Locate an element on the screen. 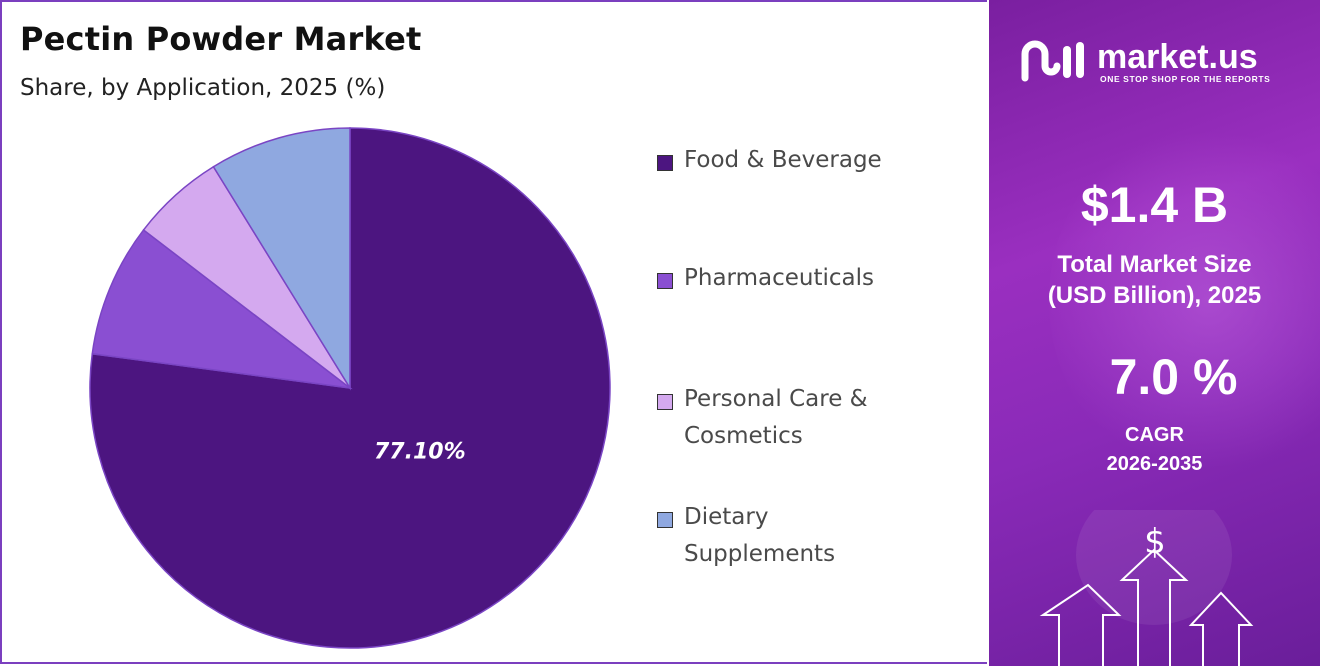 The height and width of the screenshot is (666, 1320). market-us-logo-icon is located at coordinates (1052, 61).